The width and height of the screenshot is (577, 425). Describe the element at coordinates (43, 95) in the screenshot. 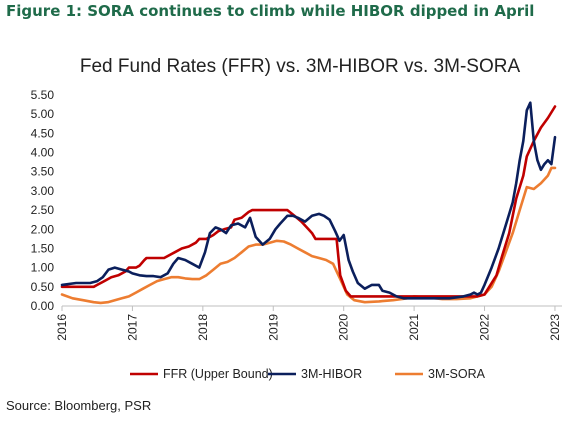

I see `y-tick-label: 5.50` at that location.